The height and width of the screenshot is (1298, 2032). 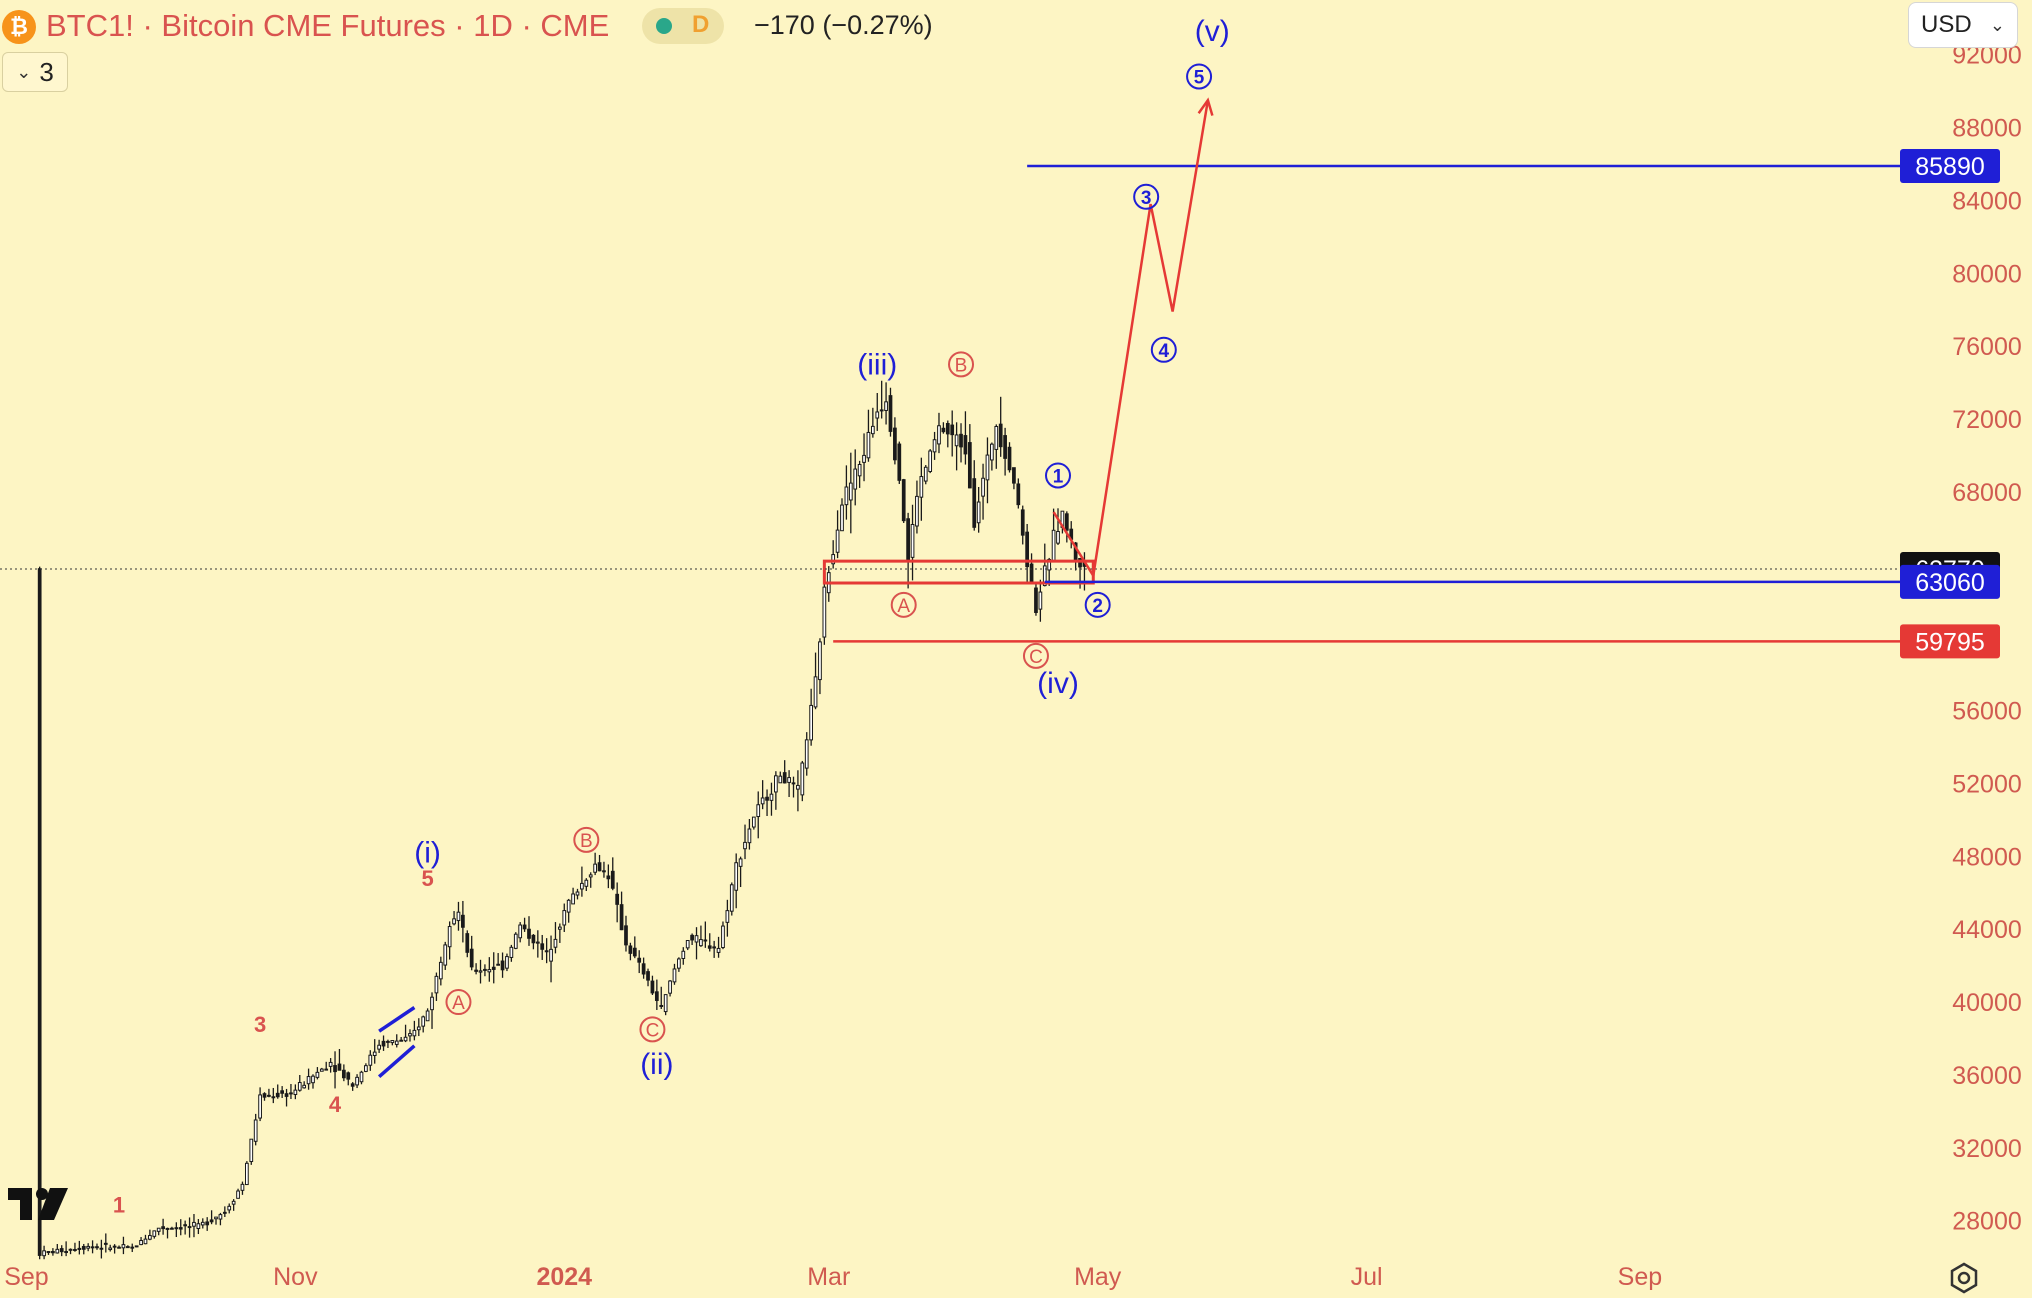 What do you see at coordinates (328, 25) in the screenshot?
I see `symbol-title: BTC1! · Bitcoin CME Futures · 1D · CME` at bounding box center [328, 25].